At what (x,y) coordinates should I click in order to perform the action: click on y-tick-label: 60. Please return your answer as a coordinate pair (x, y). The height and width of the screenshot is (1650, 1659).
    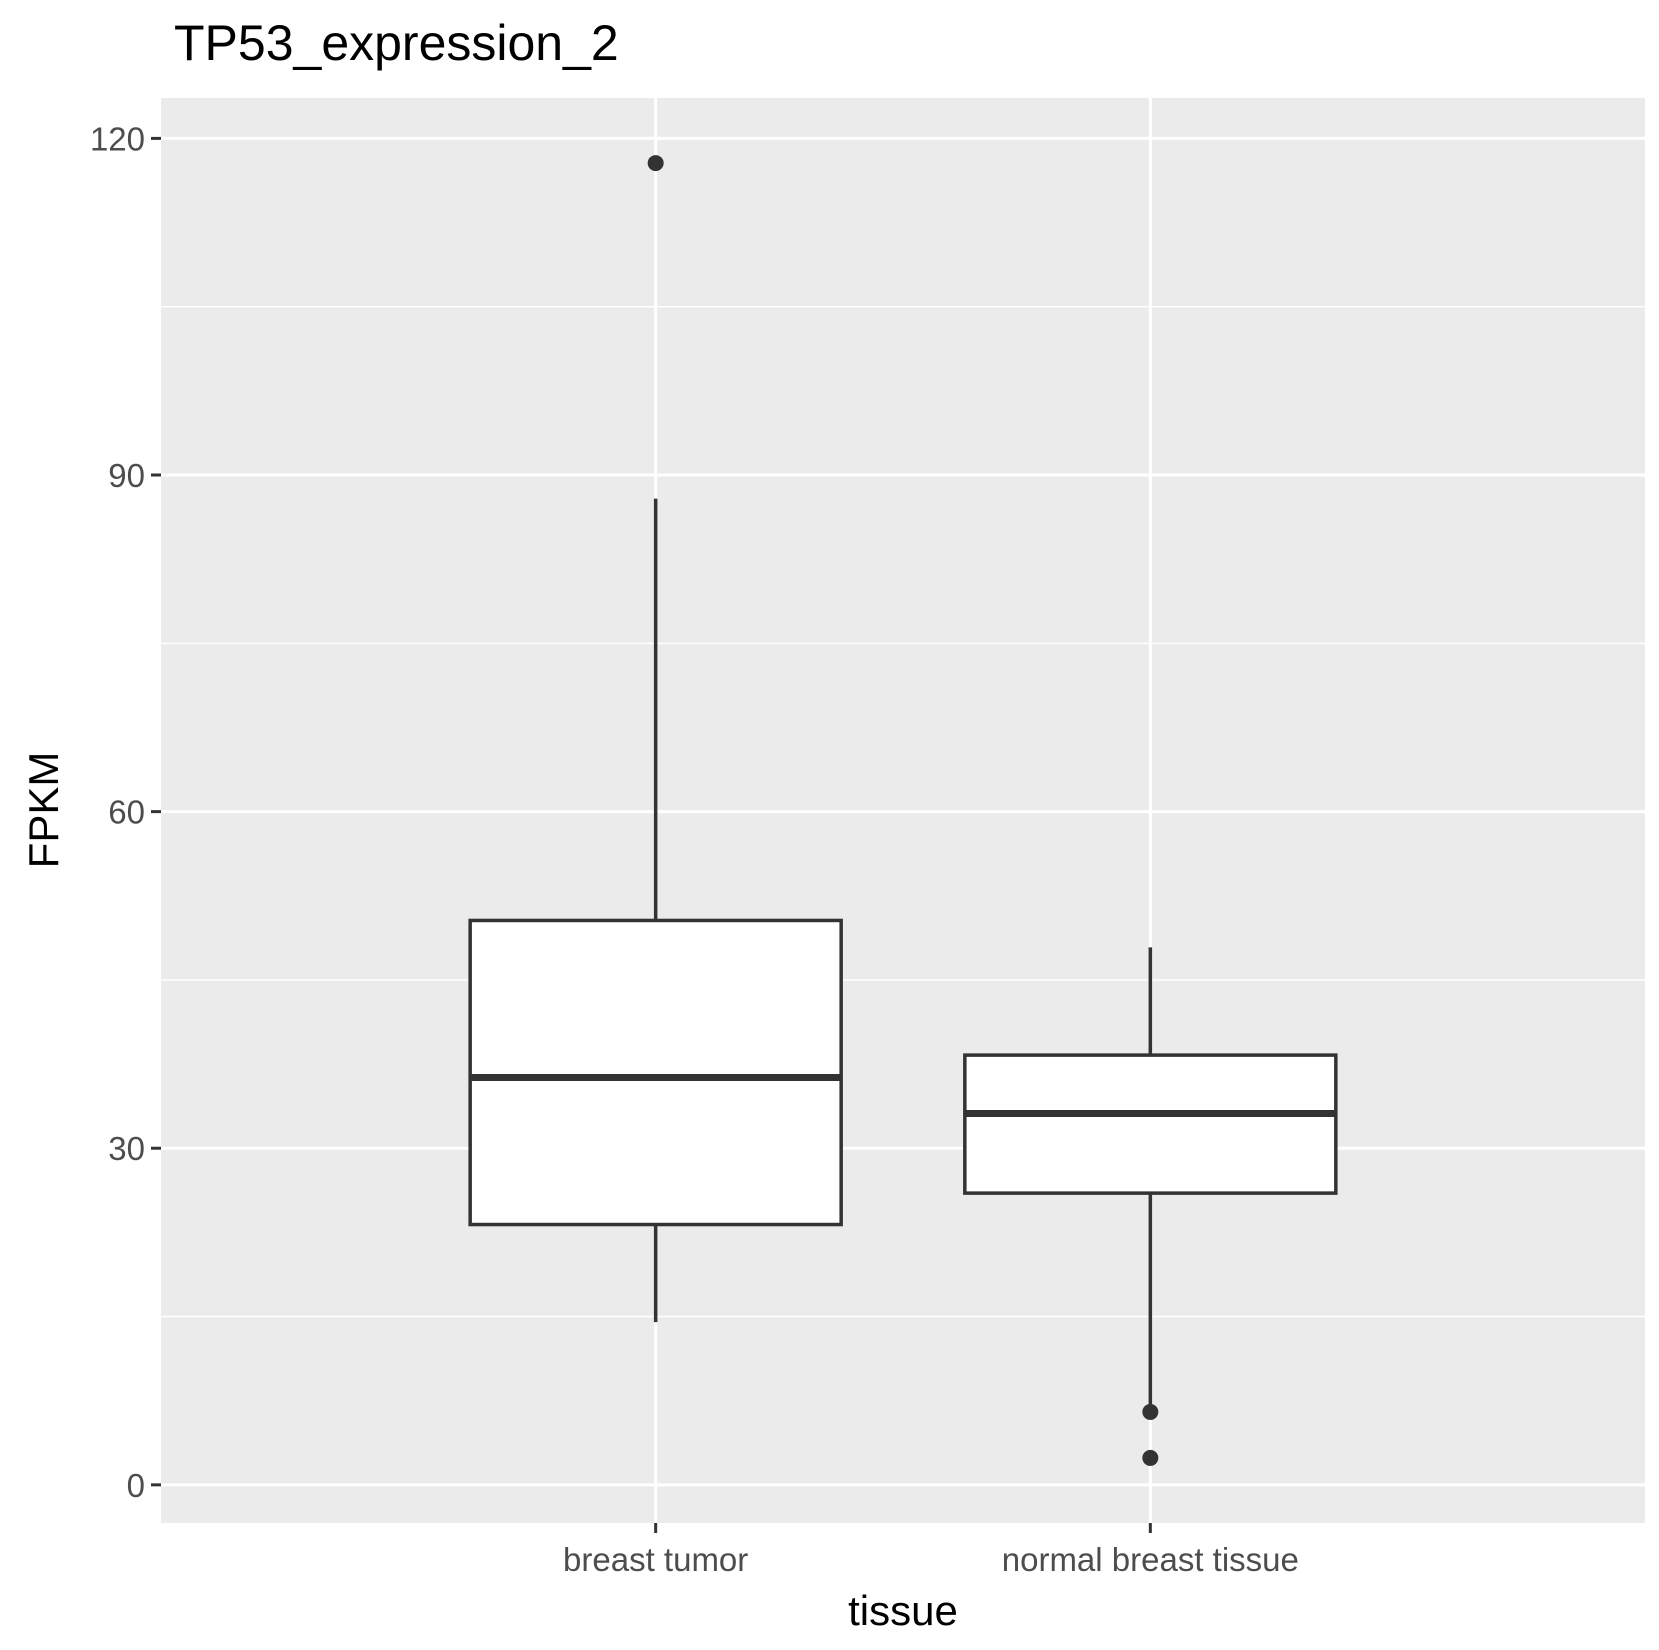
    Looking at the image, I should click on (126, 812).